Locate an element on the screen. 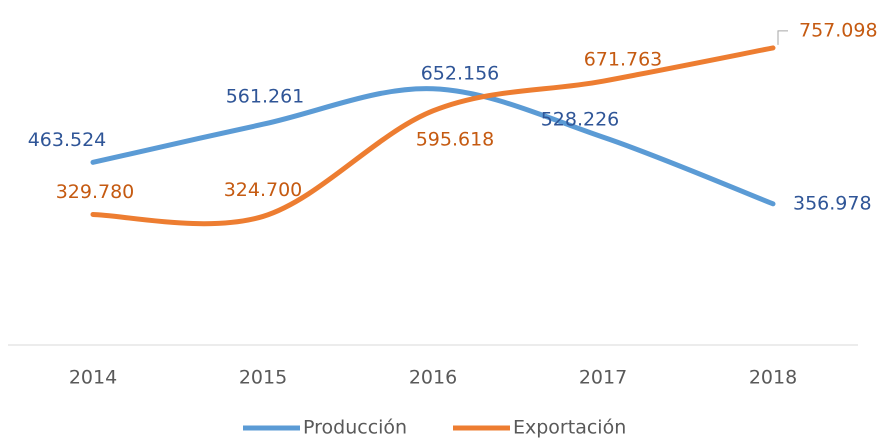  data-label: 329.780 is located at coordinates (95, 192).